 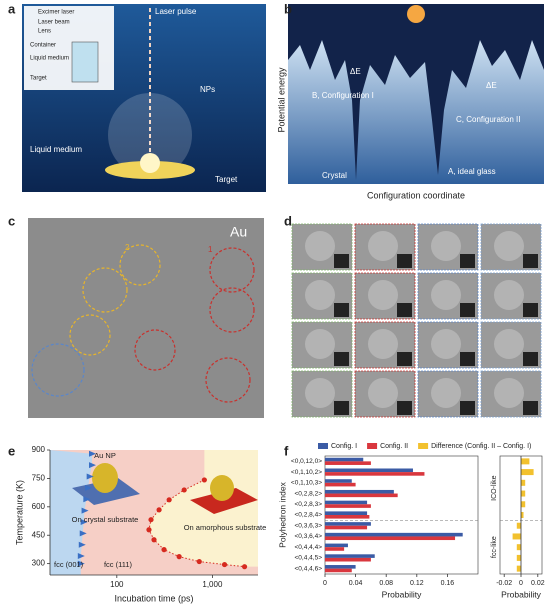 I want to click on annotation: fcc (001), so click(x=69, y=564).